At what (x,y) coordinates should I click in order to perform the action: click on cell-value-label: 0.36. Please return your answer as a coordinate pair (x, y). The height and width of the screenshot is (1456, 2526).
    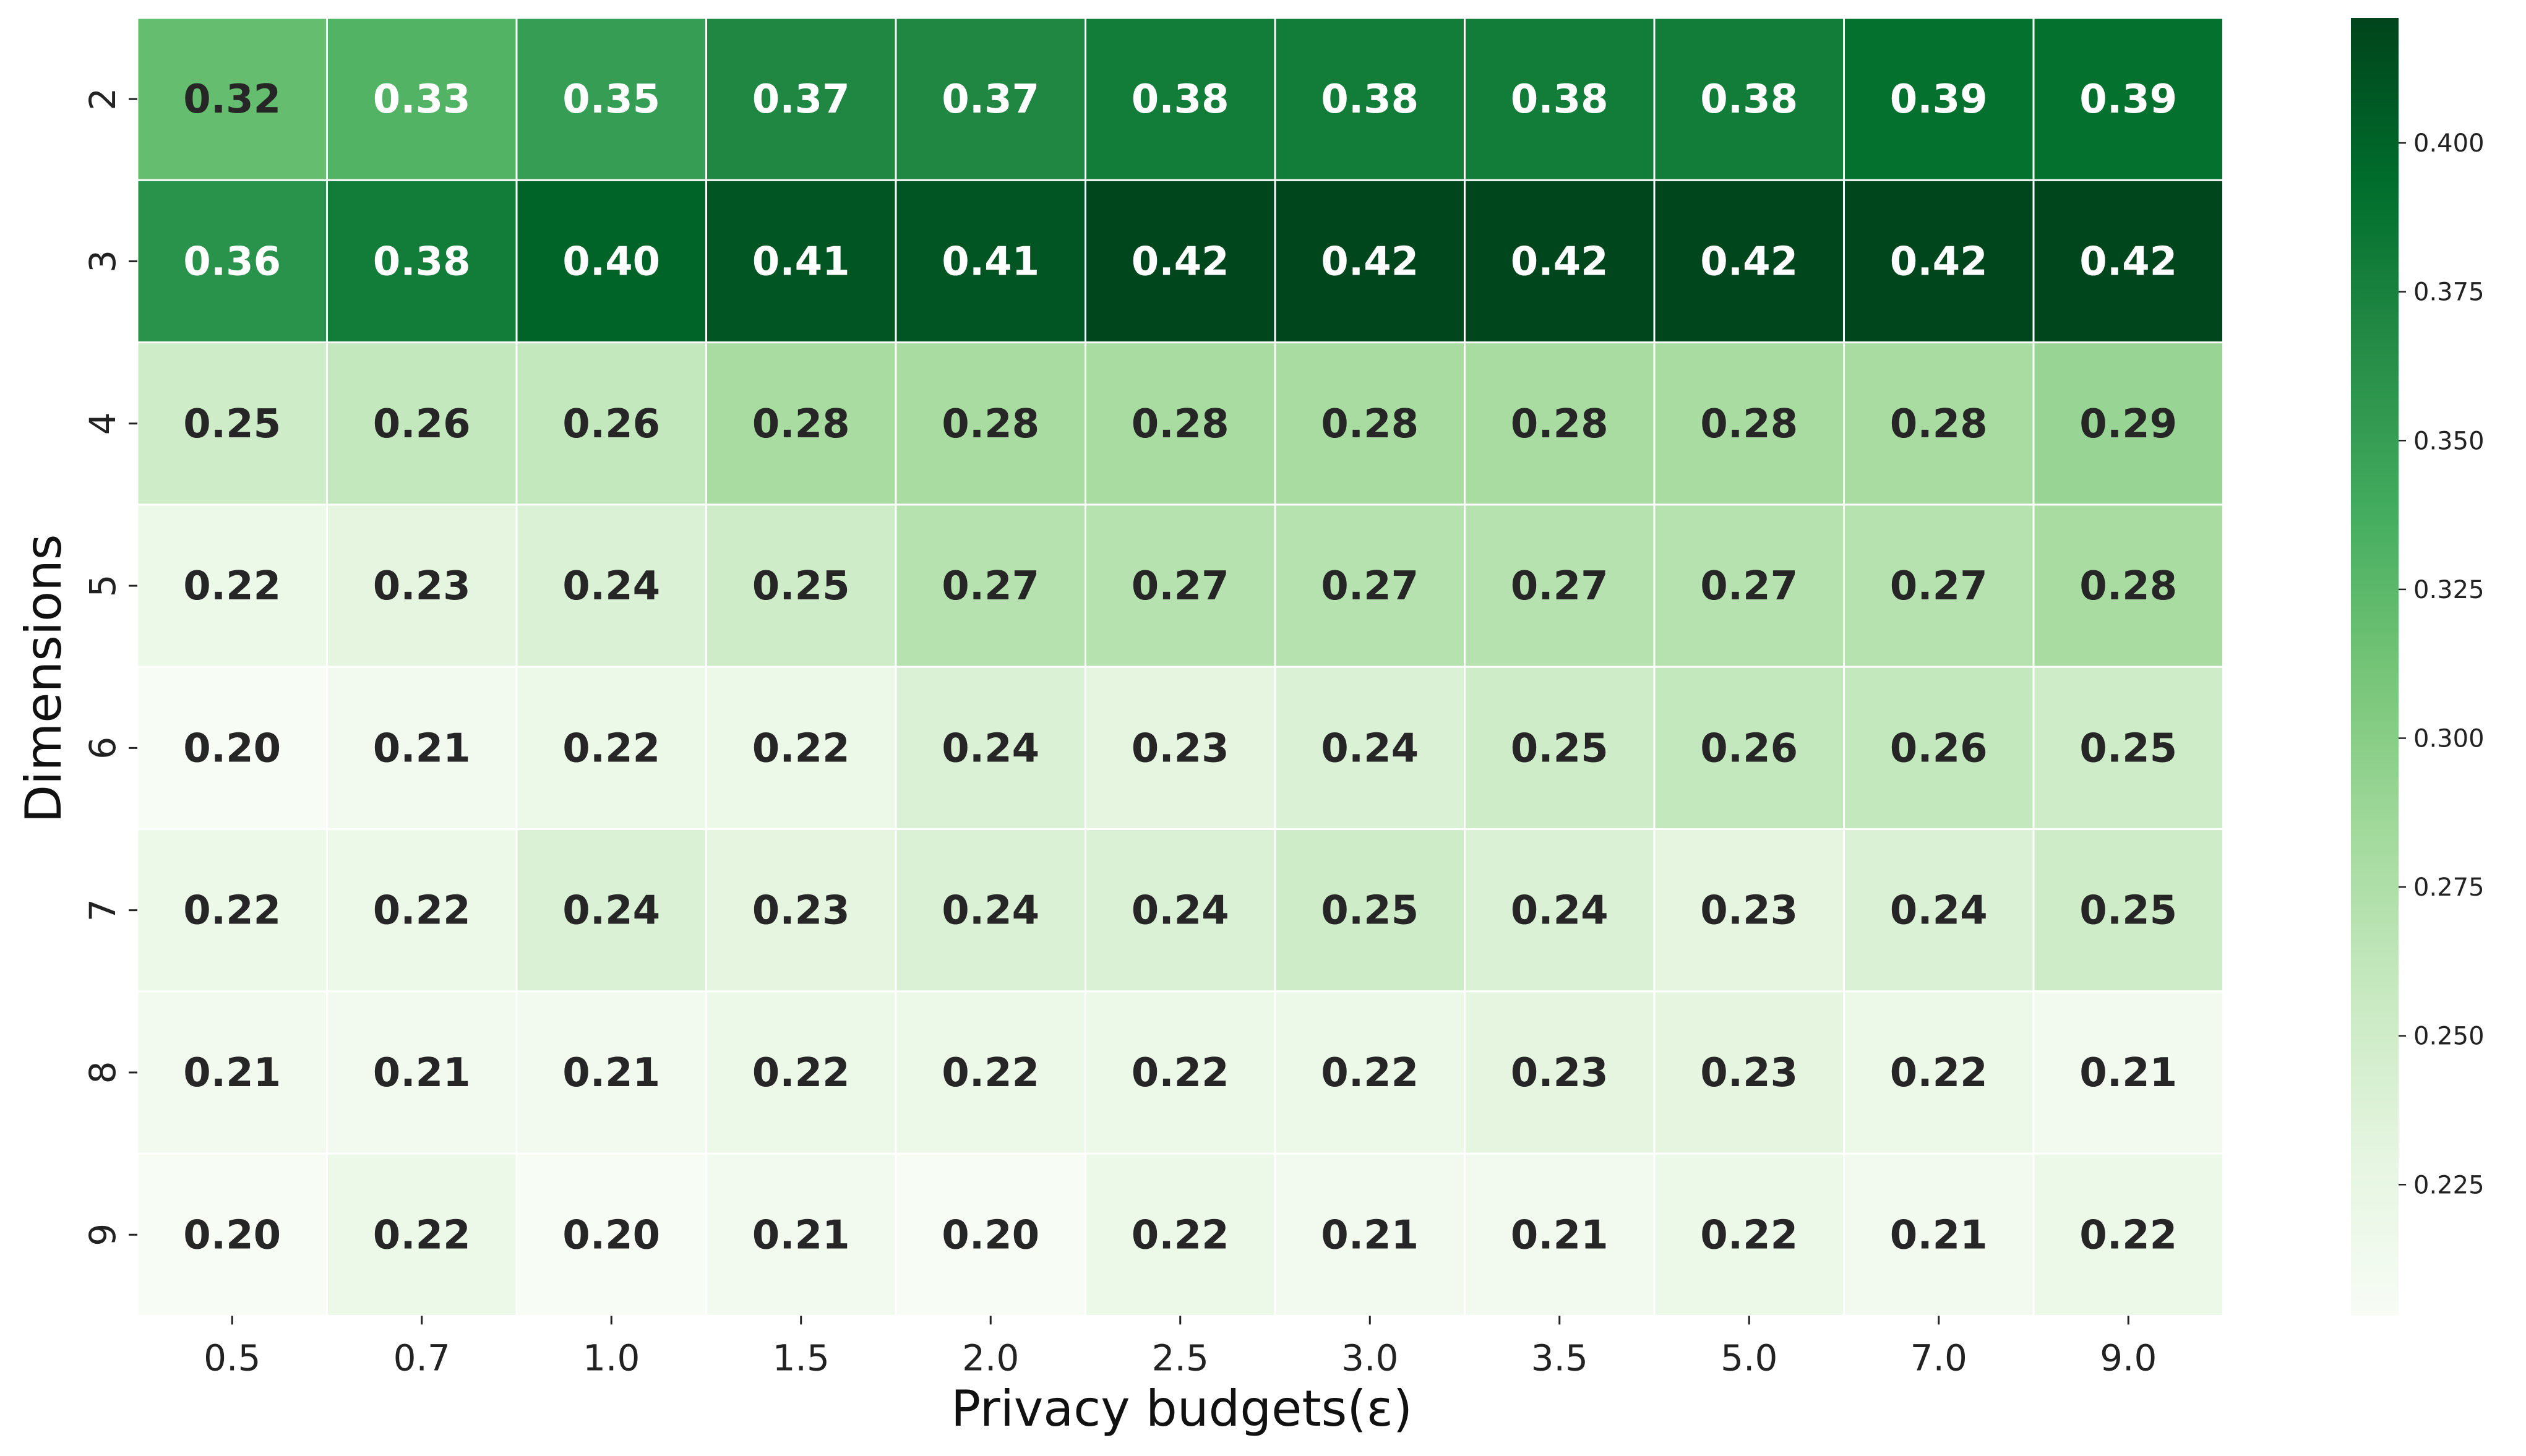
    Looking at the image, I should click on (232, 262).